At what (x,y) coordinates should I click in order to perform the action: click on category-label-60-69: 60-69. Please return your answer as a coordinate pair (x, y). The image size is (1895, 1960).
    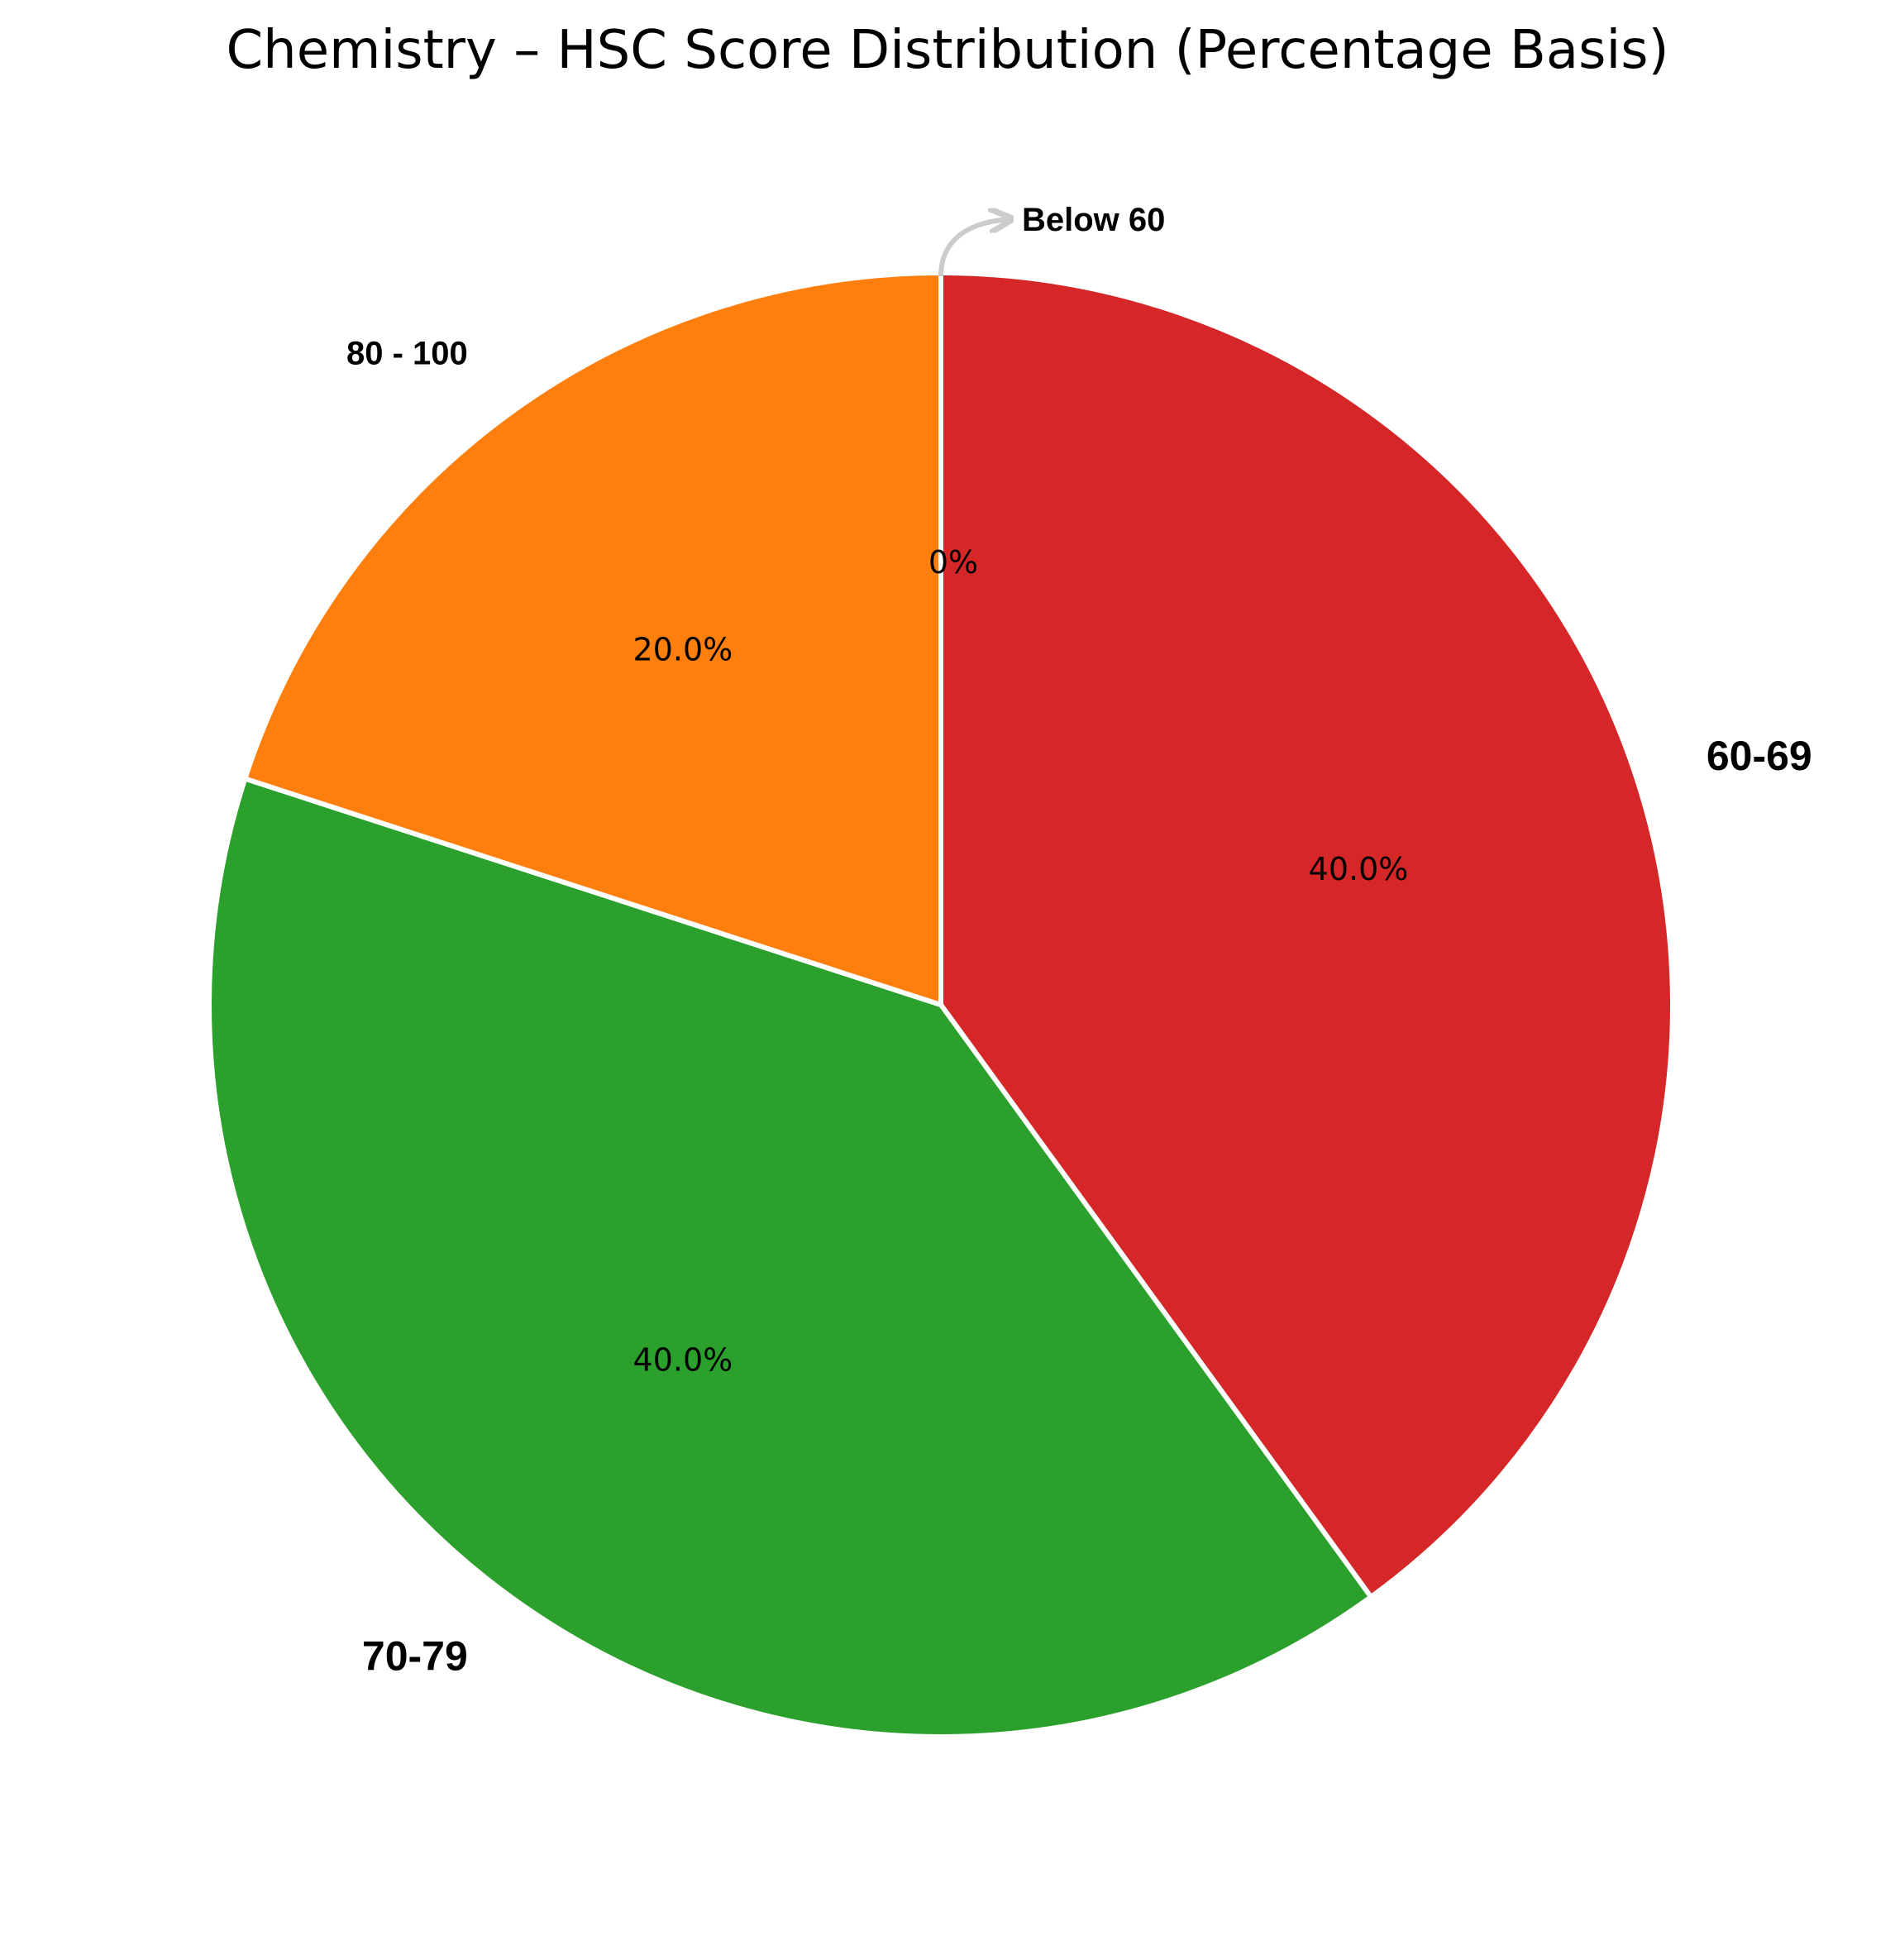
    Looking at the image, I should click on (1759, 756).